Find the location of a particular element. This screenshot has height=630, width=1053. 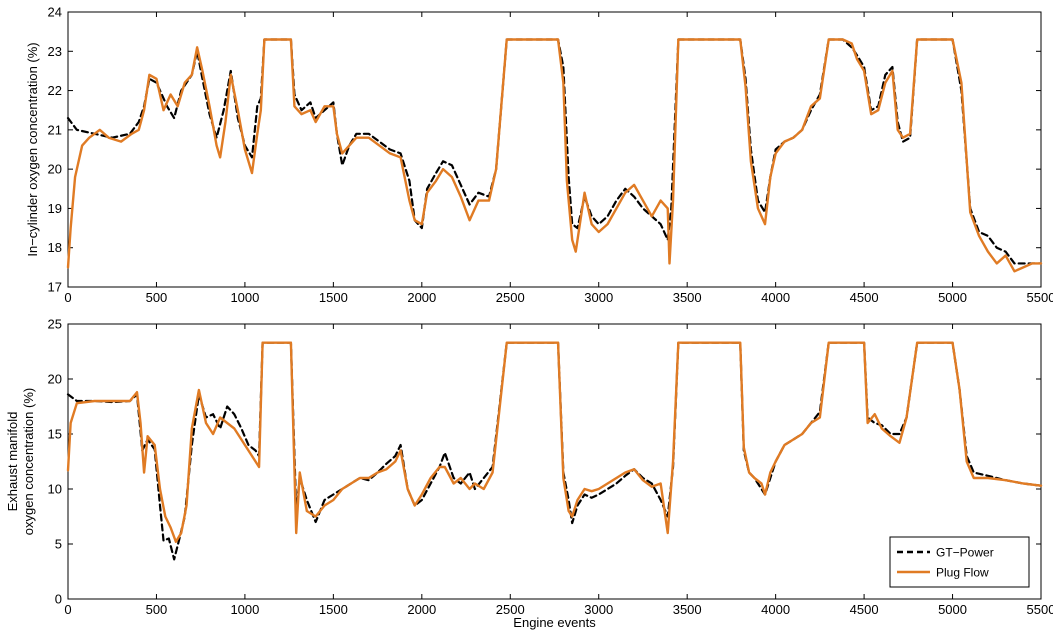

y-tick-label: 10 is located at coordinates (55, 489).